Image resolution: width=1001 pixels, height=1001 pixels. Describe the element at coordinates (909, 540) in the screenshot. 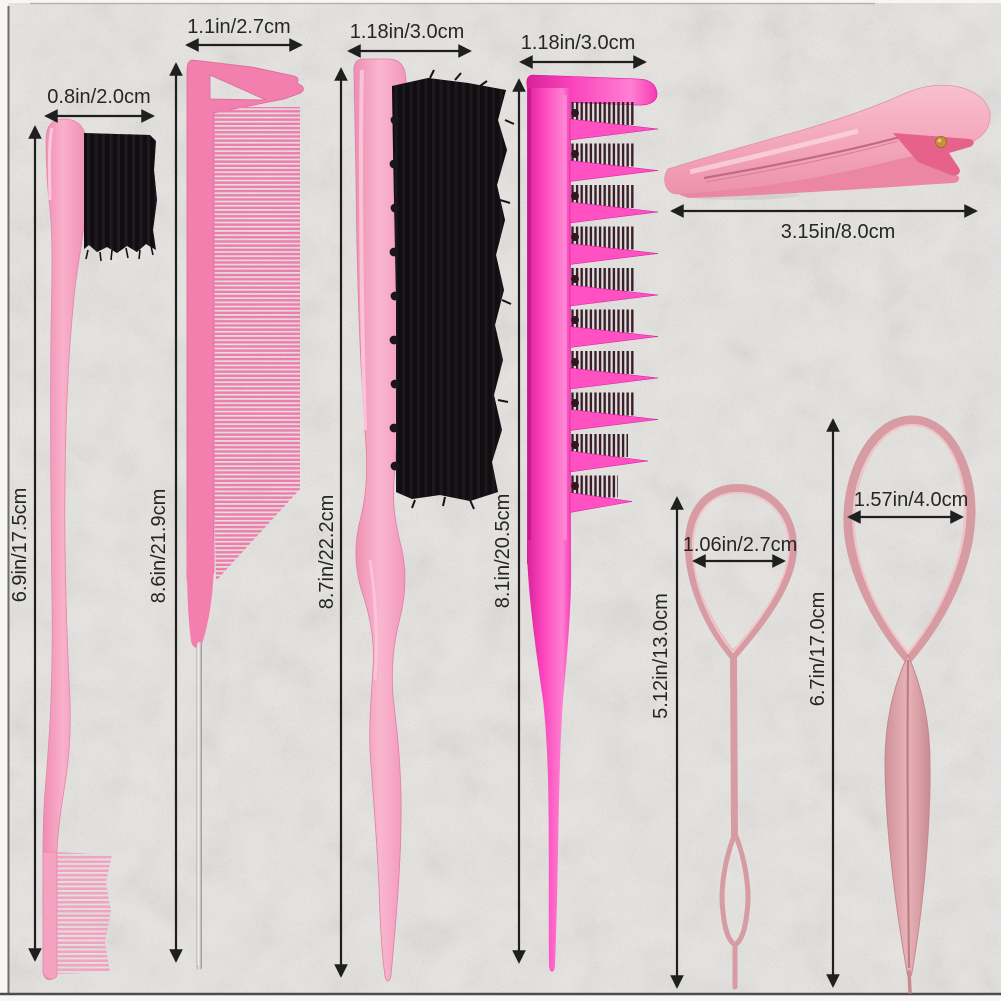

I see `large-loop-teardrop` at that location.